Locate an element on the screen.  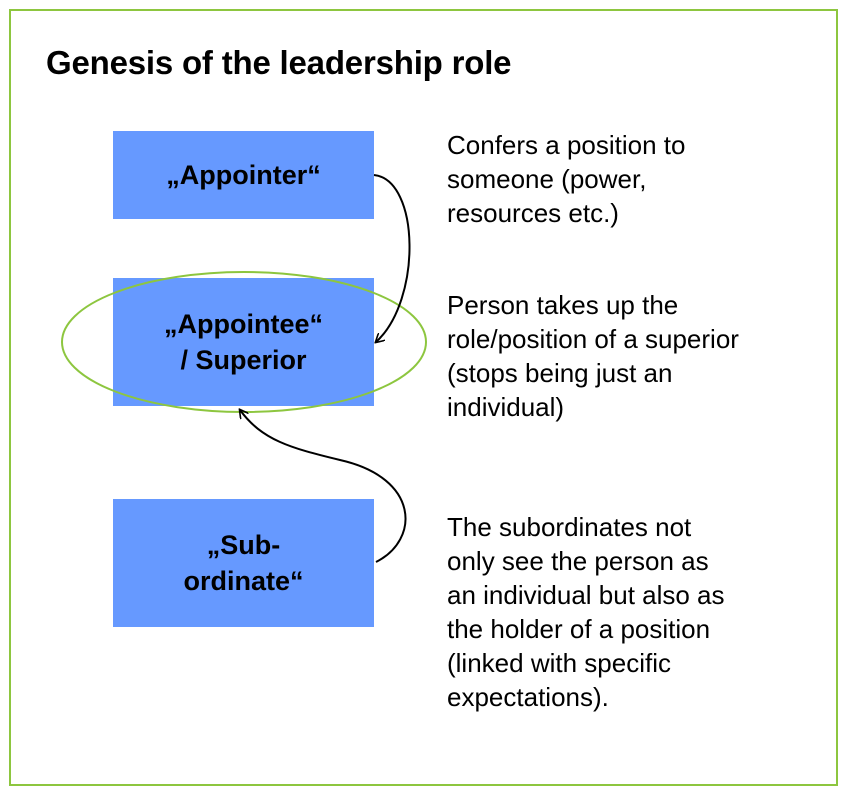
appointee-description-line: role/position of a superior is located at coordinates (593, 339).